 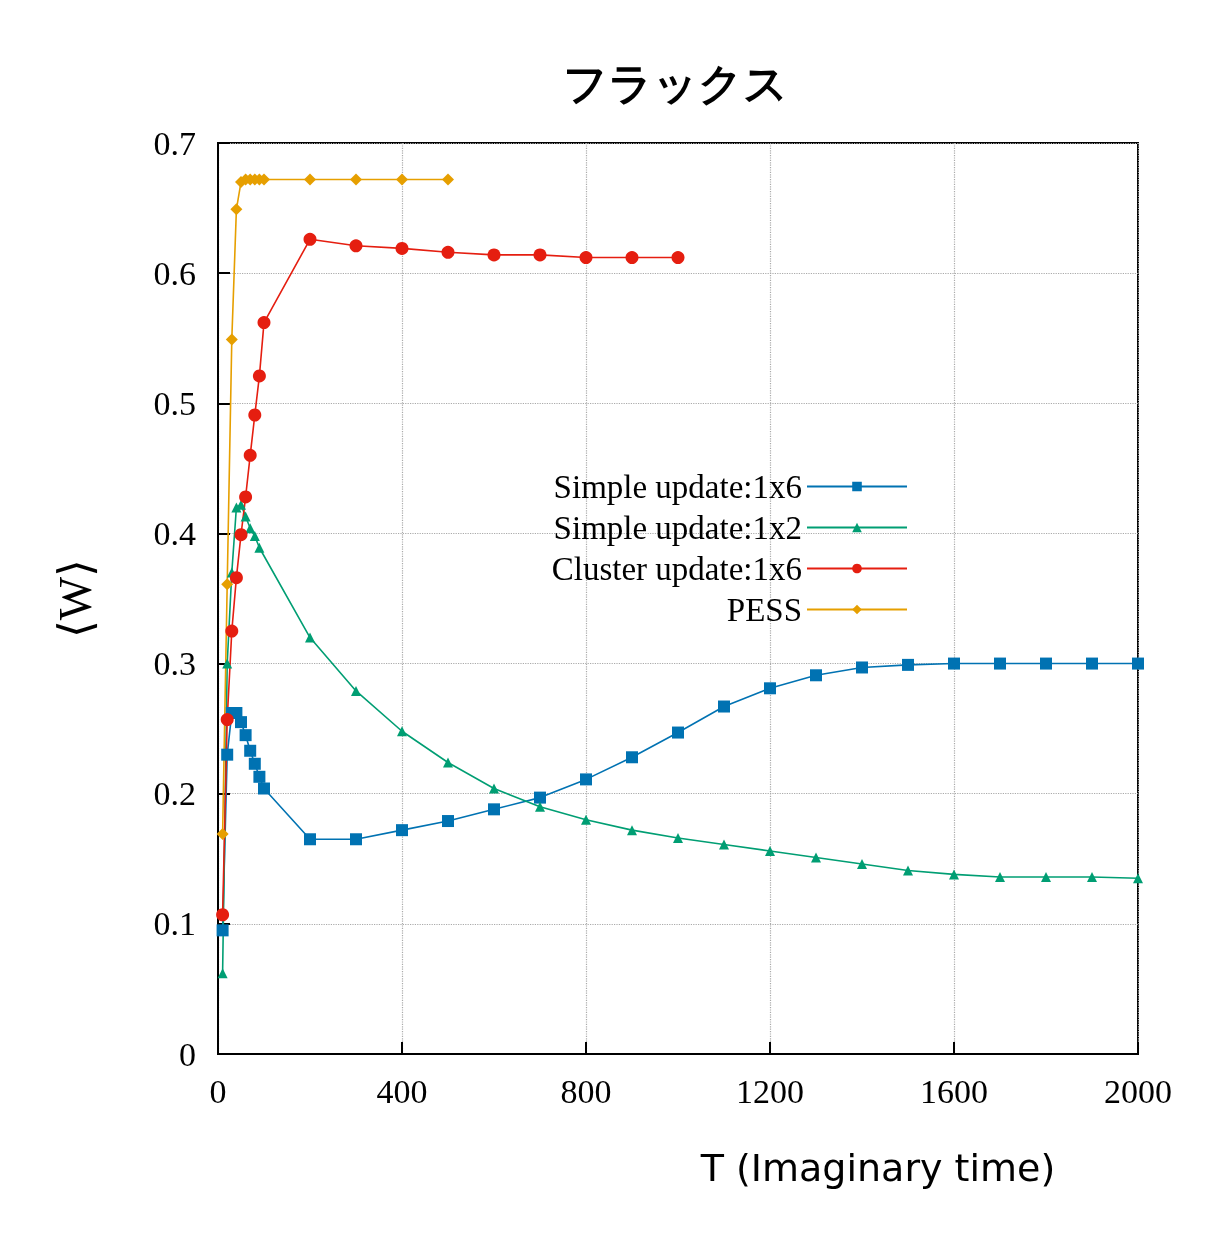 I want to click on y-tick-label: 0.3, so click(x=174, y=664).